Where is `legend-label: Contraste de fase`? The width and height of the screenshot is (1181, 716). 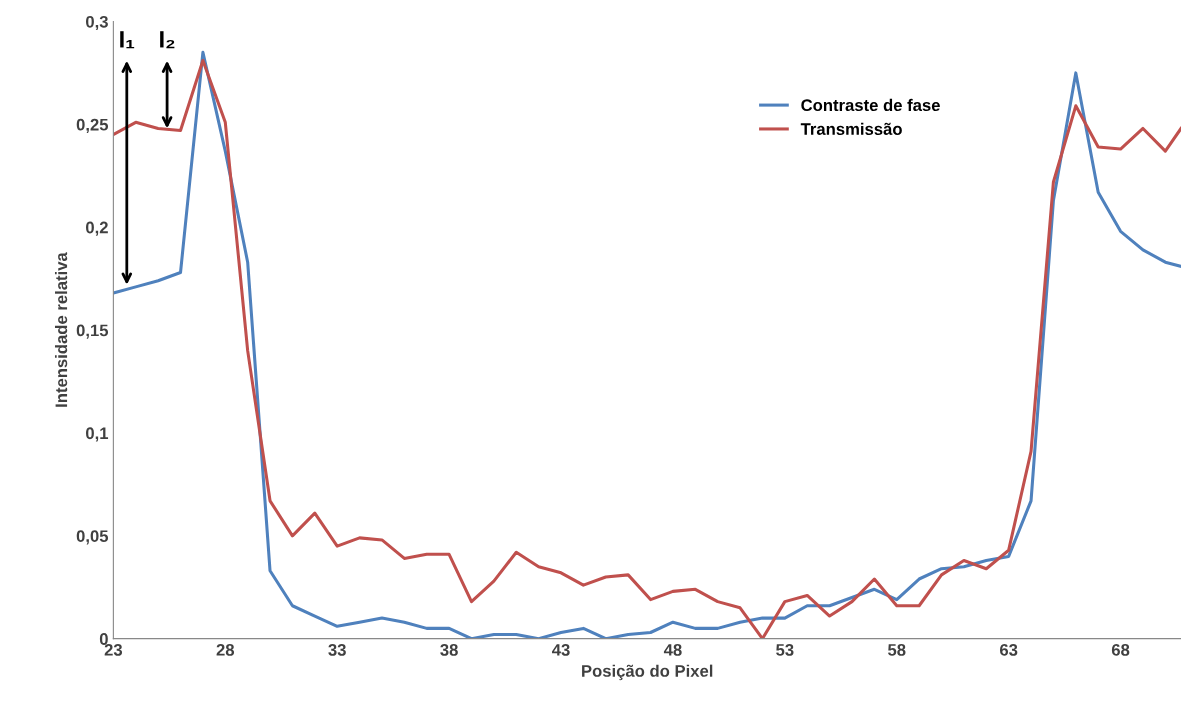 legend-label: Contraste de fase is located at coordinates (870, 105).